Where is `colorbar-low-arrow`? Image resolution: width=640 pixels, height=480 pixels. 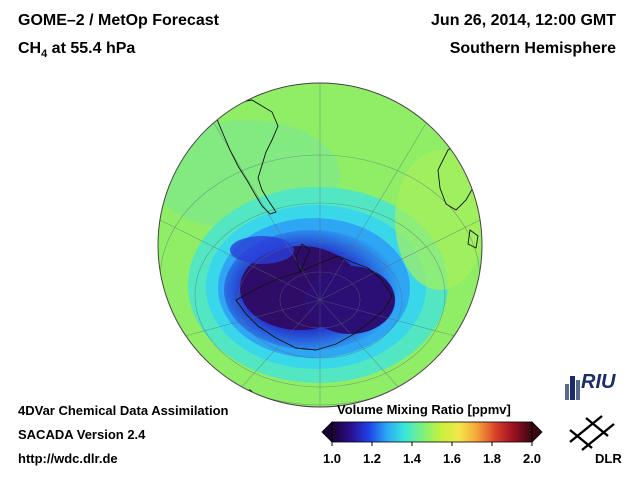
colorbar-low-arrow is located at coordinates (327, 432).